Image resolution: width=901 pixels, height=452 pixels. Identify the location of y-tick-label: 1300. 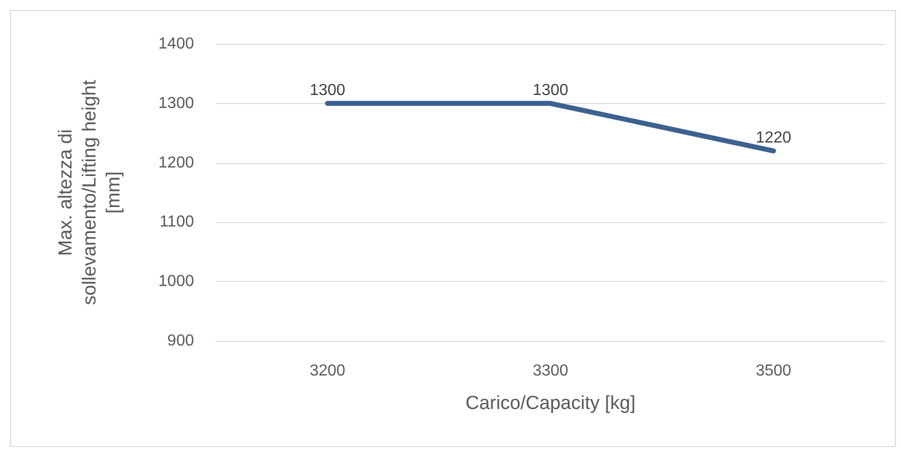
(176, 103).